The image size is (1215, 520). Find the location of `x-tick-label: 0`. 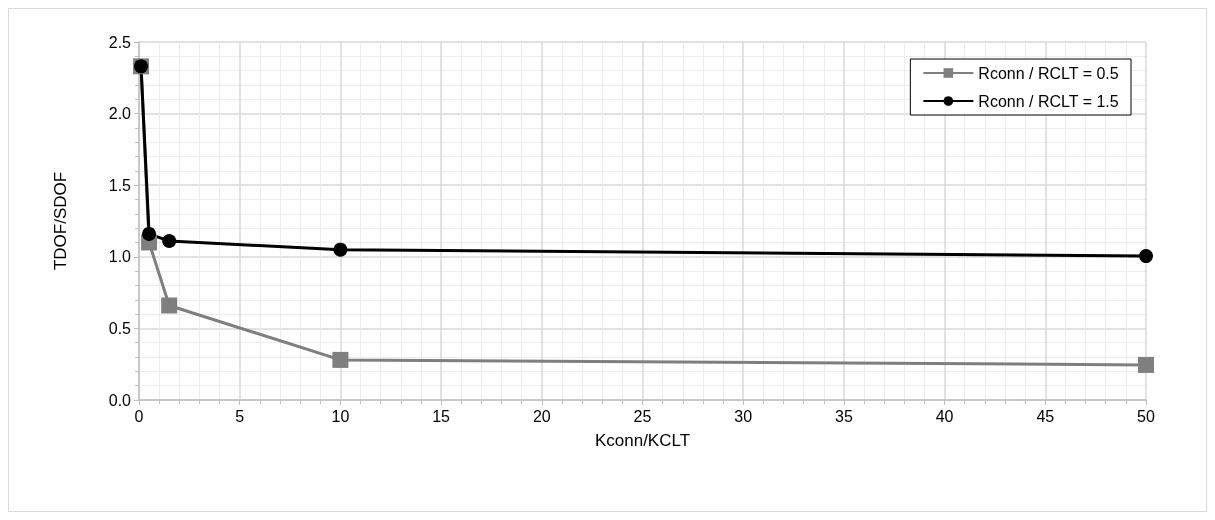

x-tick-label: 0 is located at coordinates (139, 416).